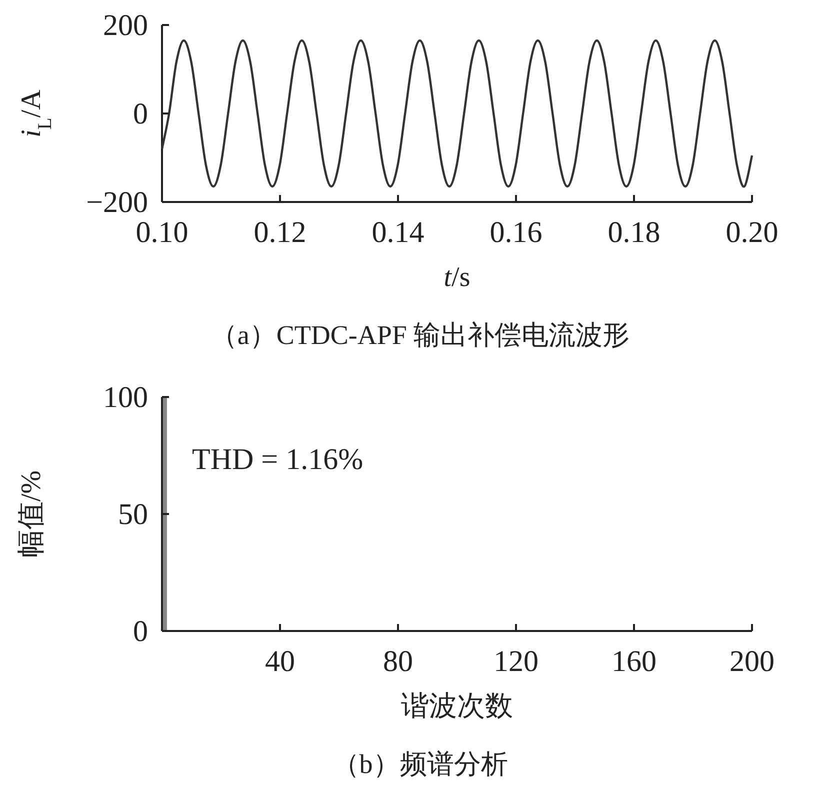 The image size is (827, 808). Describe the element at coordinates (516, 661) in the screenshot. I see `x-tick-label: 120` at that location.